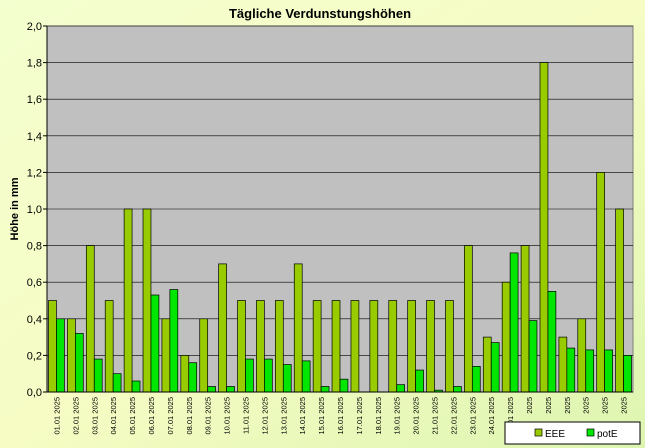 This screenshot has width=645, height=448. Describe the element at coordinates (132, 416) in the screenshot. I see `x-tick-label: 05.01 2025` at that location.